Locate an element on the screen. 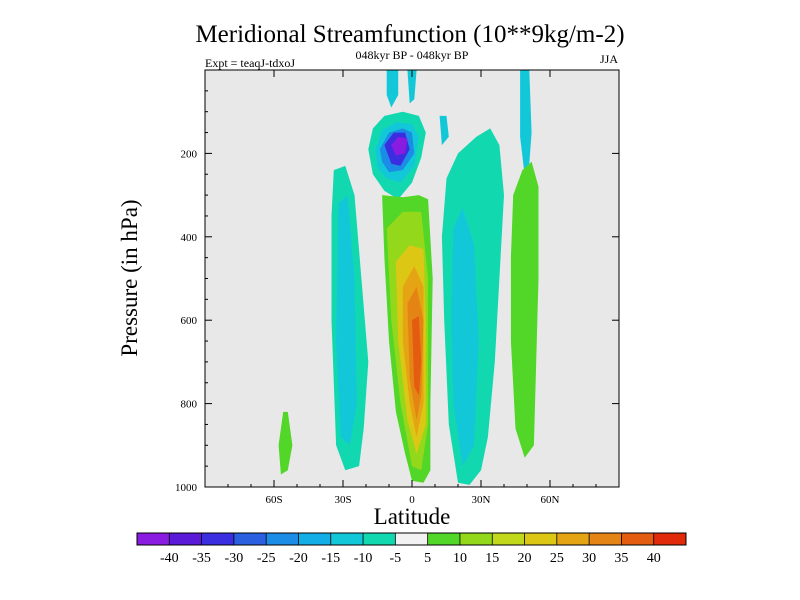 The width and height of the screenshot is (800, 600). season-label: JJA is located at coordinates (609, 59).